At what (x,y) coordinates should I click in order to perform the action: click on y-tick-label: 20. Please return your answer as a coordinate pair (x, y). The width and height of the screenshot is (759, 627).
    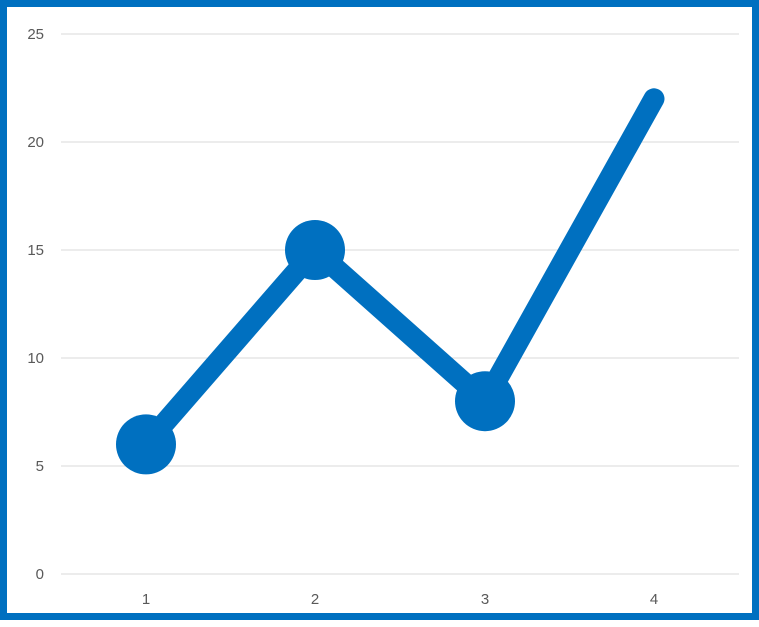
    Looking at the image, I should click on (35, 142).